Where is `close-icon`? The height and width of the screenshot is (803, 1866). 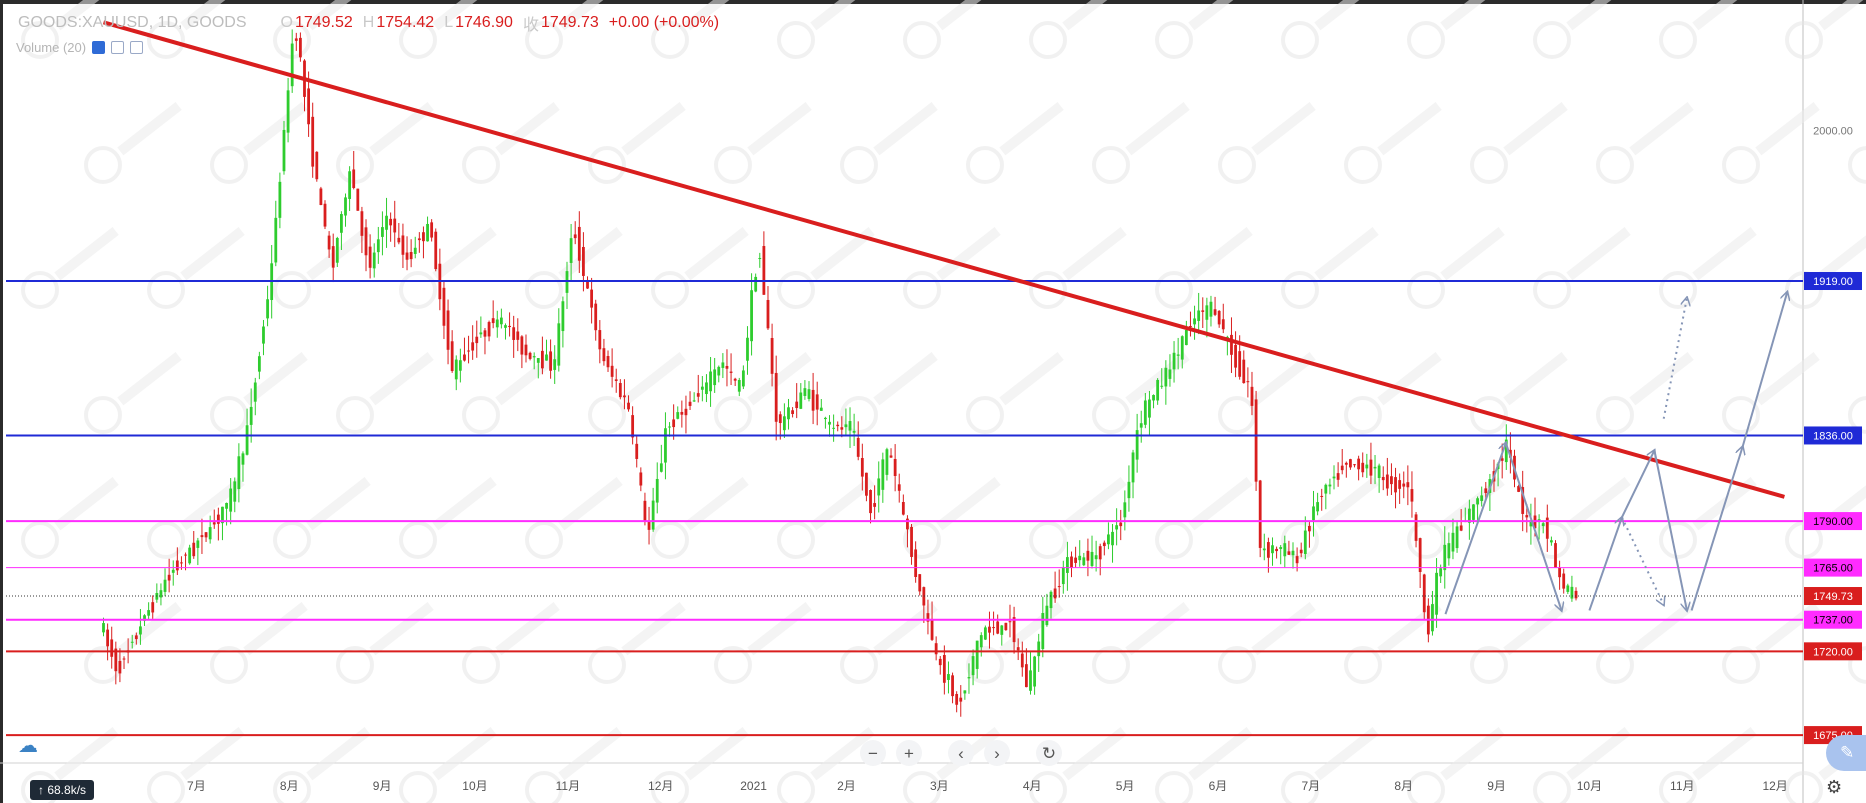
close-icon is located at coordinates (137, 47).